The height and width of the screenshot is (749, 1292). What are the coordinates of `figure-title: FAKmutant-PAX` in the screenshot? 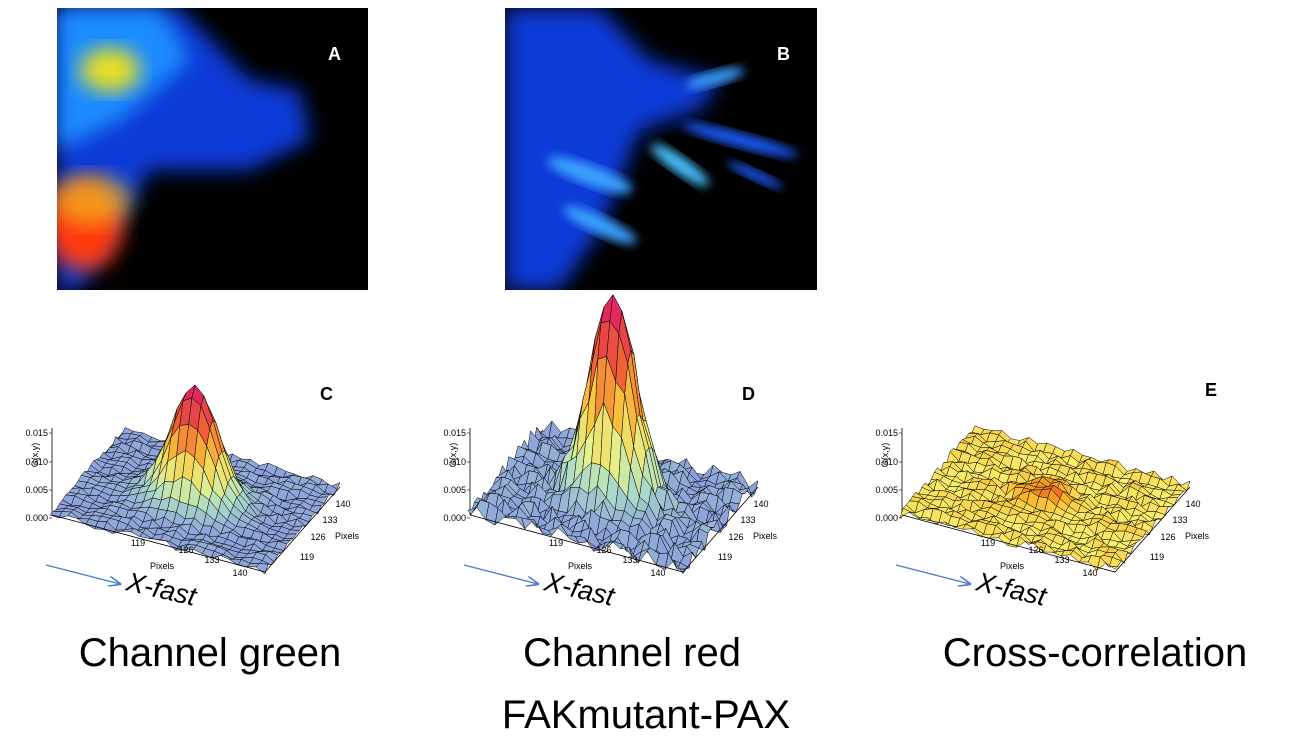 It's located at (646, 715).